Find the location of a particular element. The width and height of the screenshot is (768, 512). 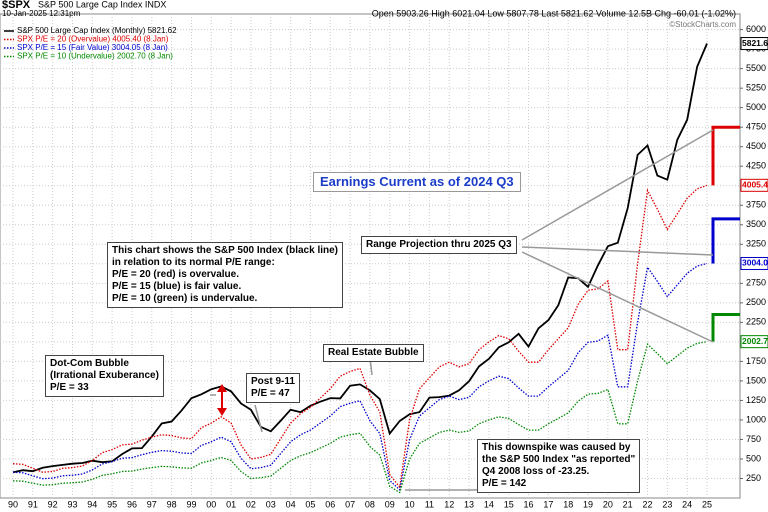

annotation-projection: Range Projection thru 2025 Q3 is located at coordinates (439, 245).